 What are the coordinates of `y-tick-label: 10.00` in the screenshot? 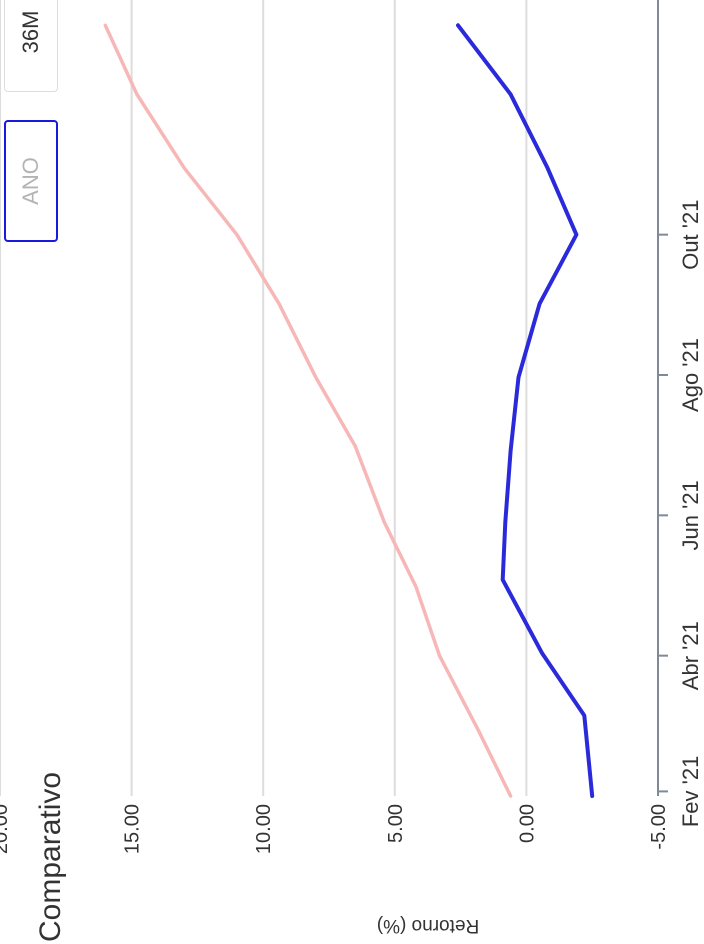 It's located at (264, 829).